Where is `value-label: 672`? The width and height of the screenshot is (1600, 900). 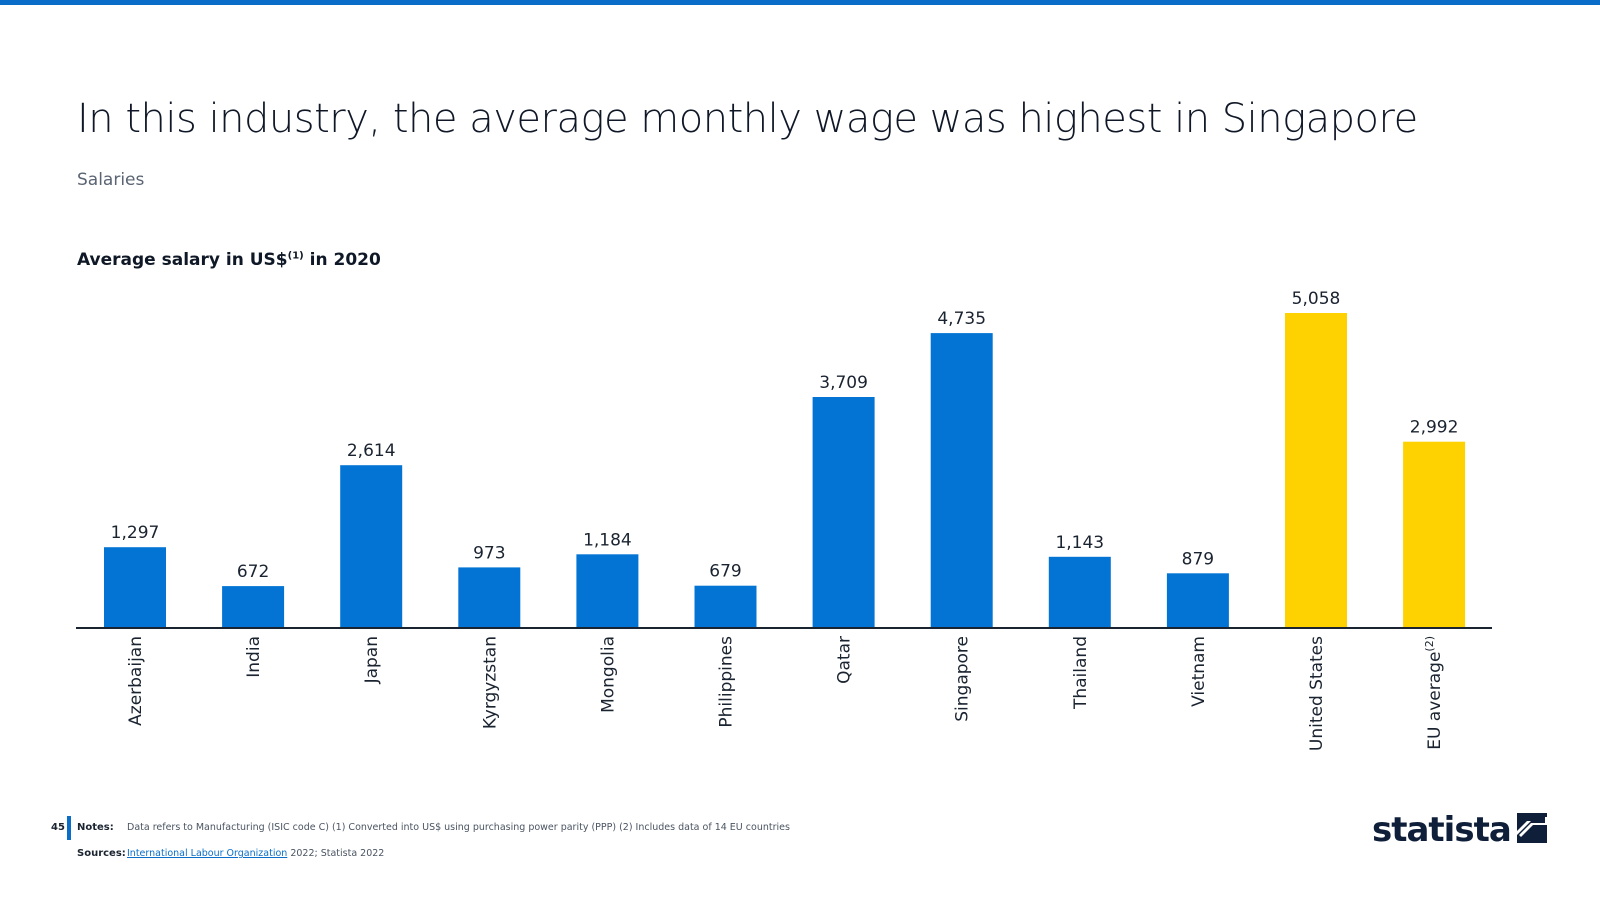
value-label: 672 is located at coordinates (253, 572).